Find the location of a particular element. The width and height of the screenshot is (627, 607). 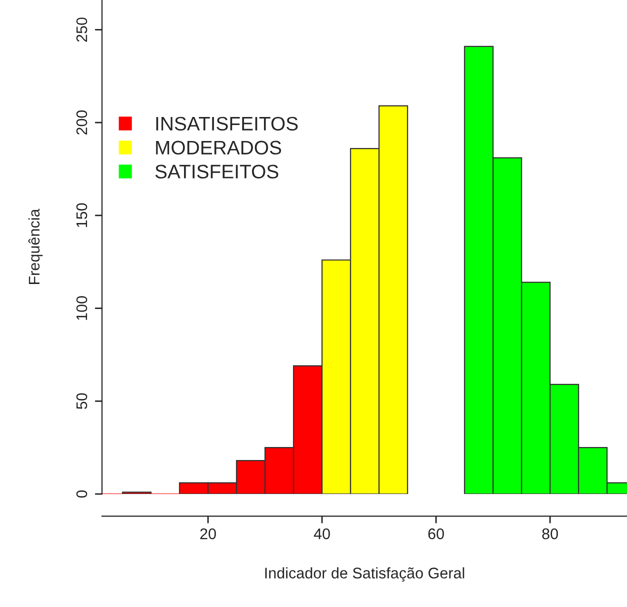

y-tick-label: 50 is located at coordinates (82, 401).